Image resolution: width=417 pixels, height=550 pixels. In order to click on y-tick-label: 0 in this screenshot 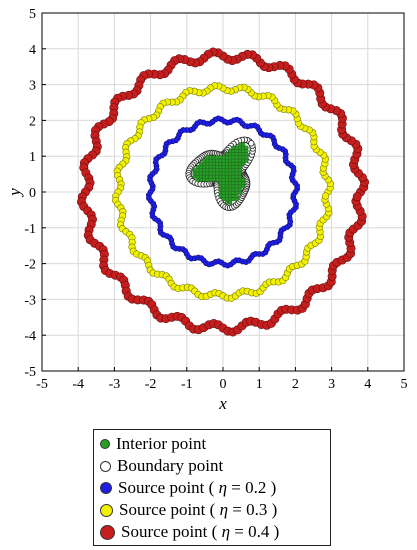, I will do `click(32, 193)`.